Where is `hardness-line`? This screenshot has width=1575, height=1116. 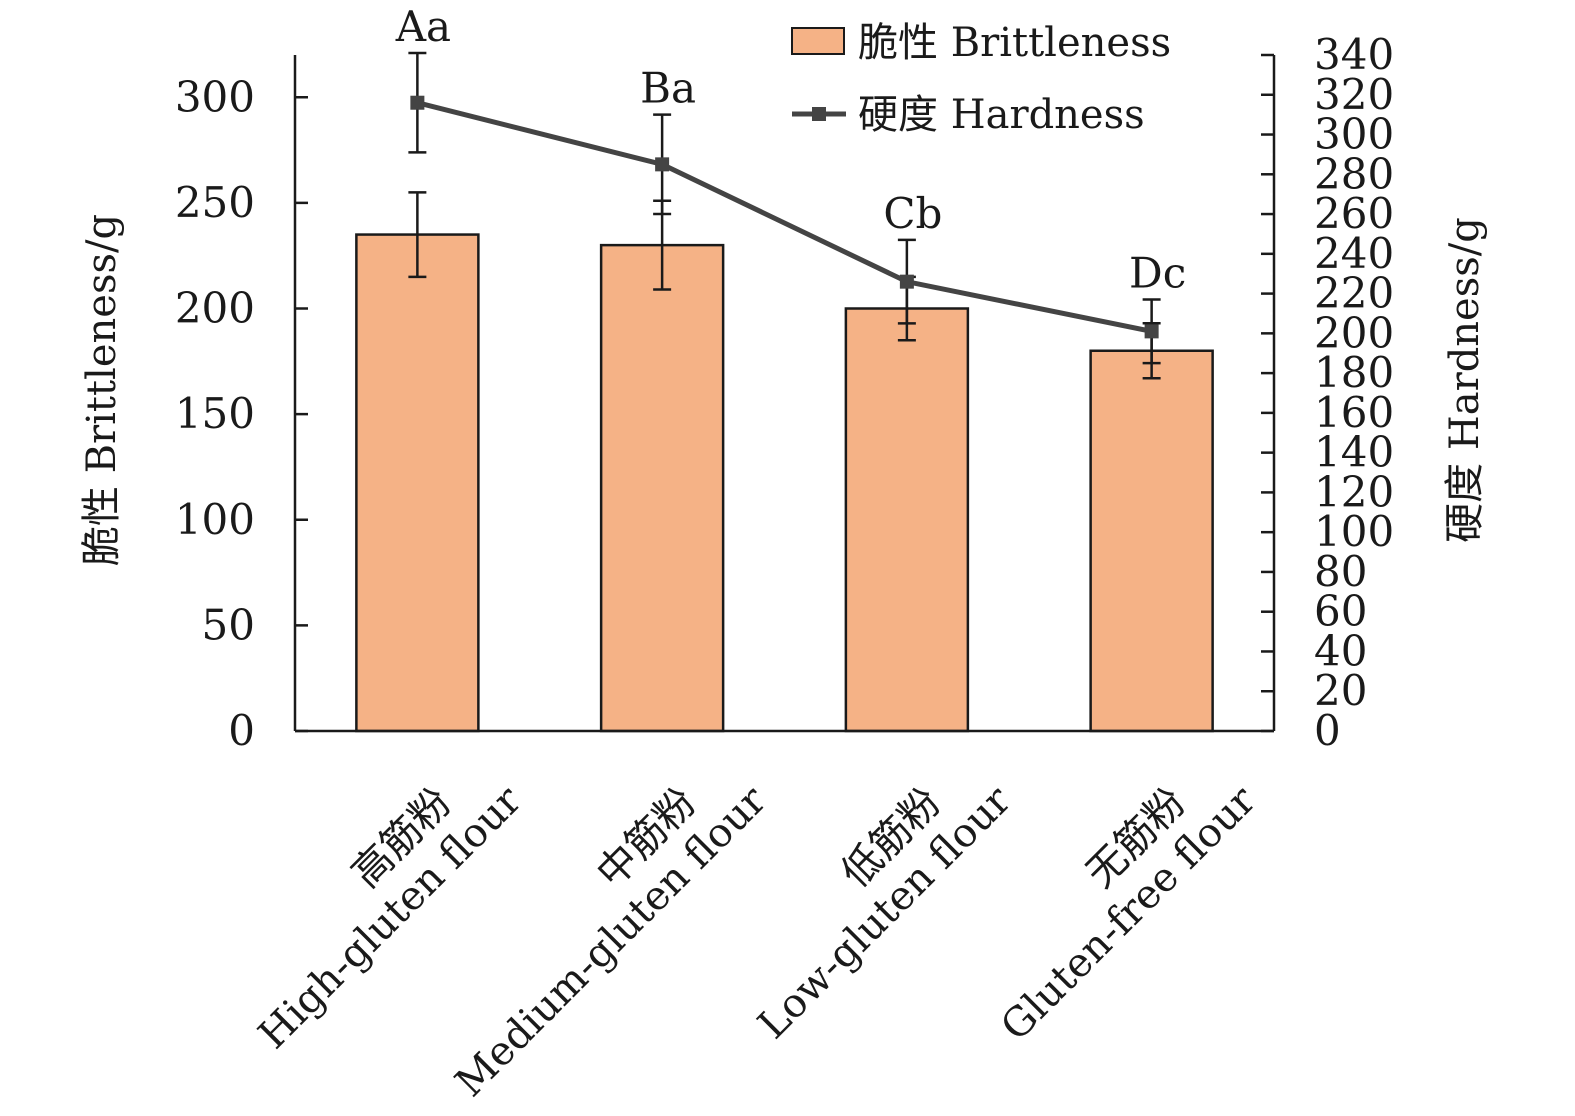 hardness-line is located at coordinates (784, 217).